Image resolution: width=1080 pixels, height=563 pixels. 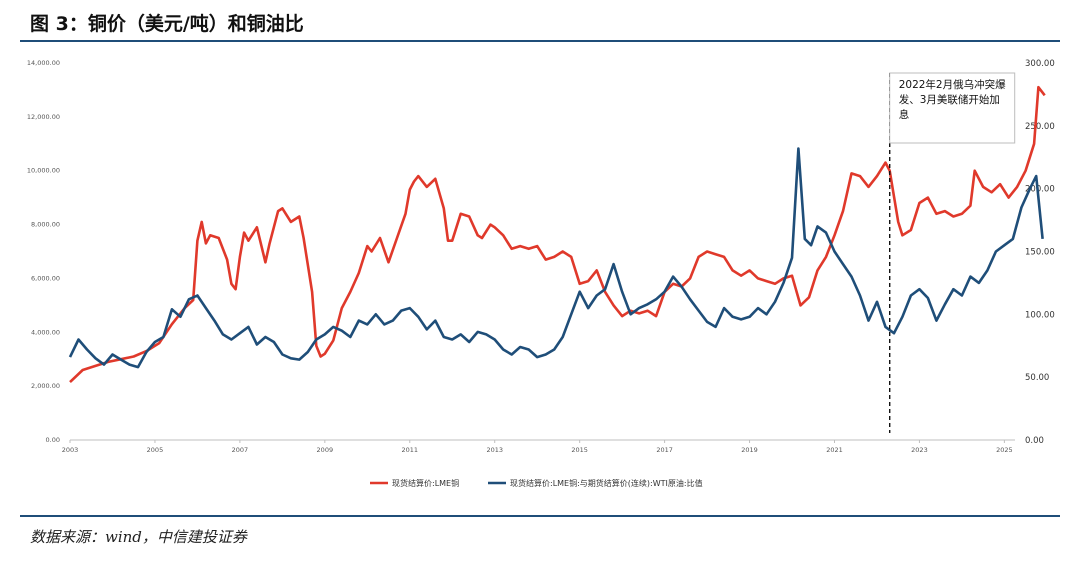 I want to click on annotation-box, so click(x=952, y=108).